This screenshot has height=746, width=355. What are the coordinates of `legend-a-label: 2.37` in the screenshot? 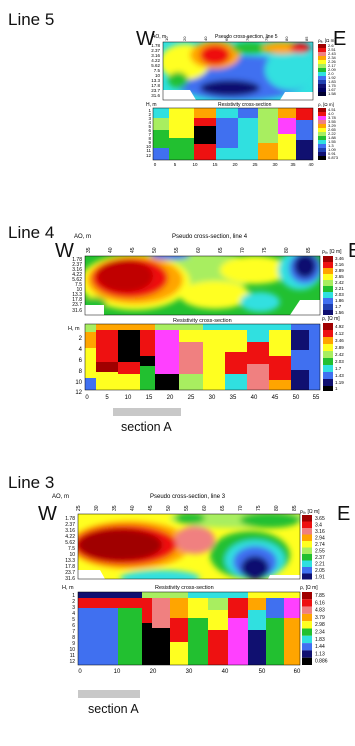 It's located at (320, 558).